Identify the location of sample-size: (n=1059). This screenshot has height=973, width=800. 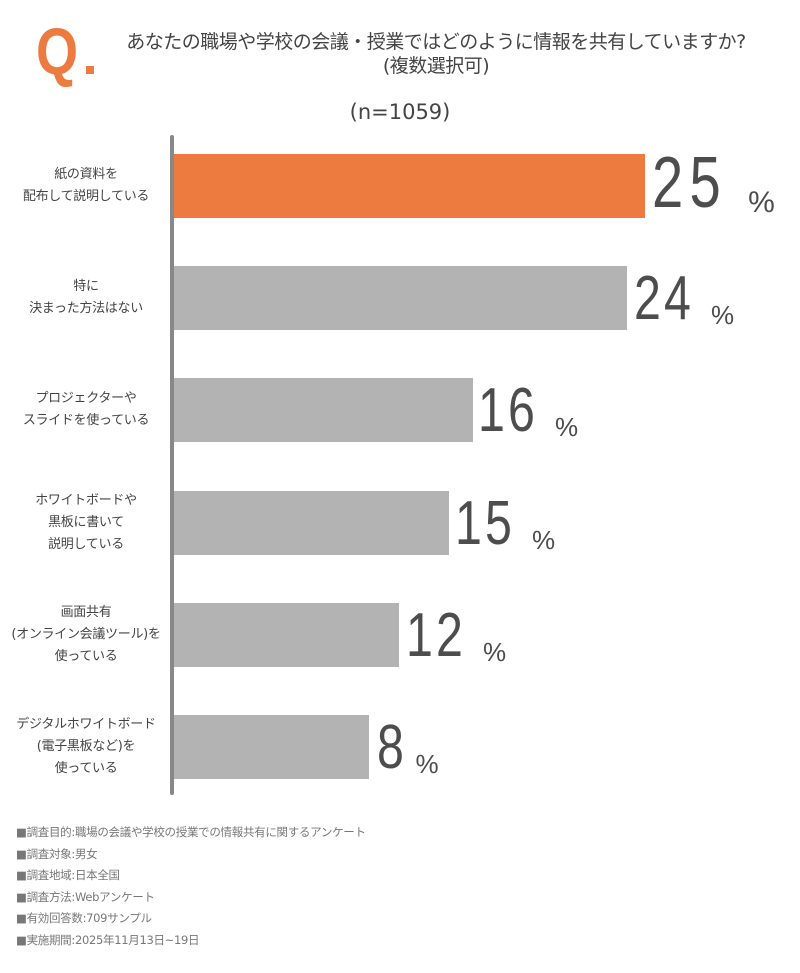
(400, 112).